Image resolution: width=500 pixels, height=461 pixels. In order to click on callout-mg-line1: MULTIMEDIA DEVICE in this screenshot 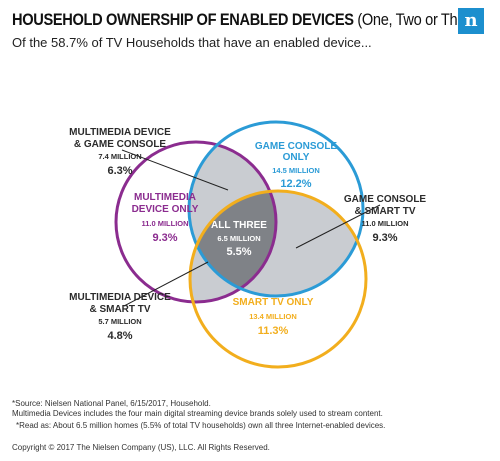, I will do `click(120, 132)`.